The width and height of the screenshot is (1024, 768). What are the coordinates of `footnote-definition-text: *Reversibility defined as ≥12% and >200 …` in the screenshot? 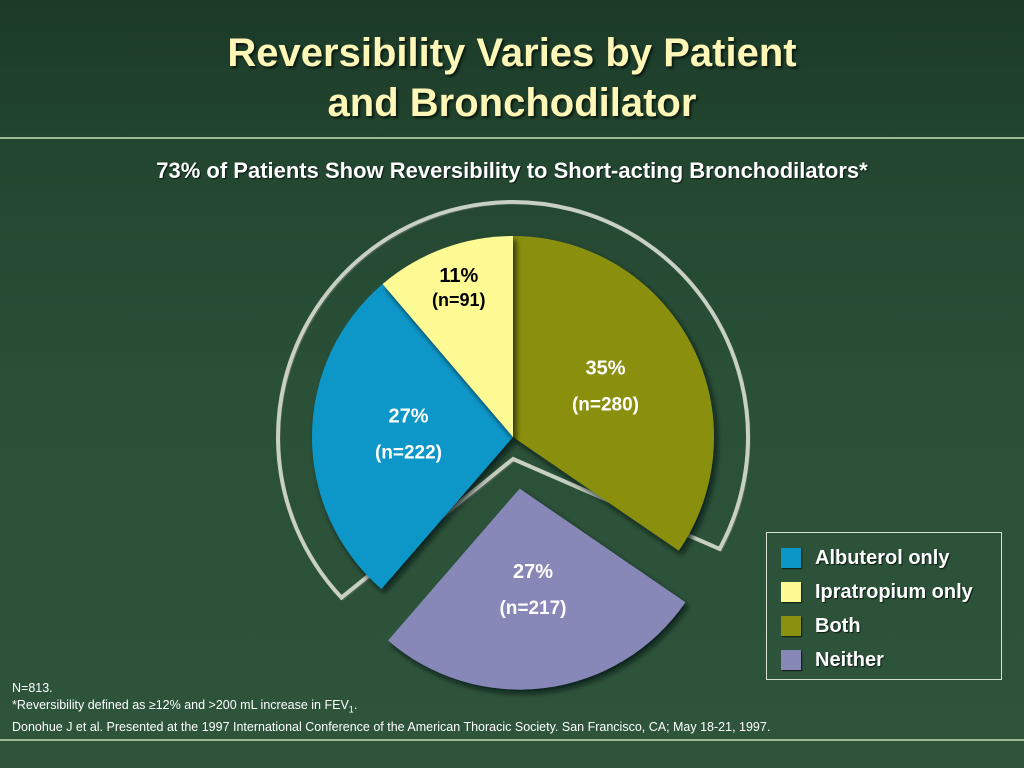 It's located at (180, 705).